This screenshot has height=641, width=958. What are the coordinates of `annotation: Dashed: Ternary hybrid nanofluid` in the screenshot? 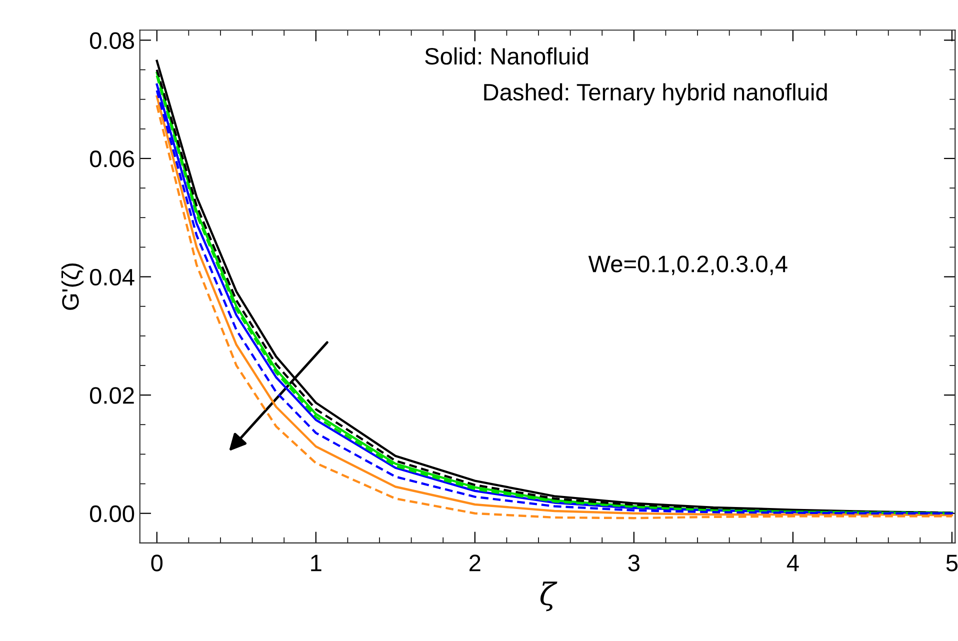 It's located at (655, 94).